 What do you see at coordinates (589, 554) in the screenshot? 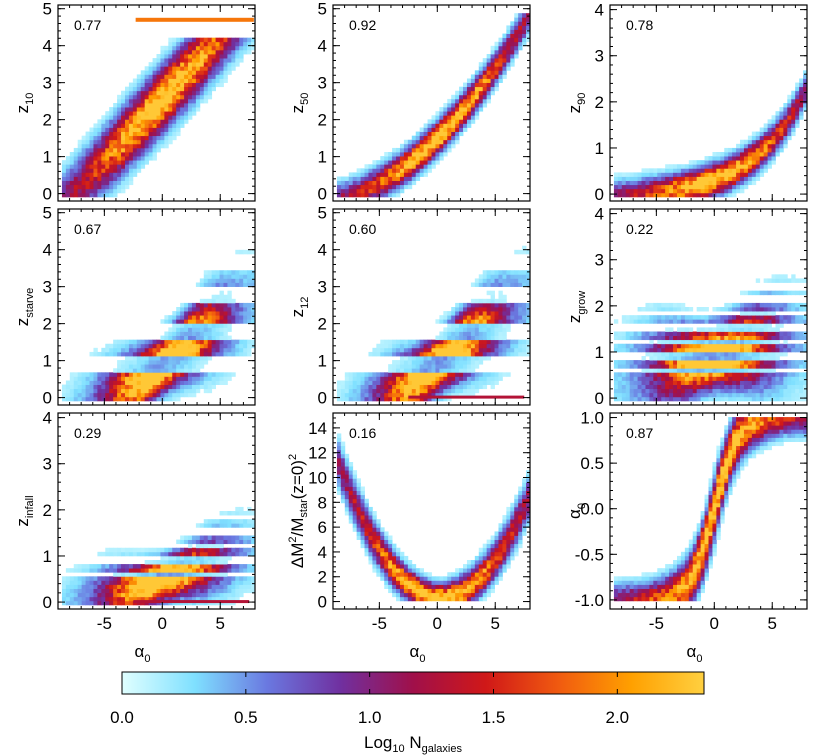
I see `y-tick-label: -0.5` at bounding box center [589, 554].